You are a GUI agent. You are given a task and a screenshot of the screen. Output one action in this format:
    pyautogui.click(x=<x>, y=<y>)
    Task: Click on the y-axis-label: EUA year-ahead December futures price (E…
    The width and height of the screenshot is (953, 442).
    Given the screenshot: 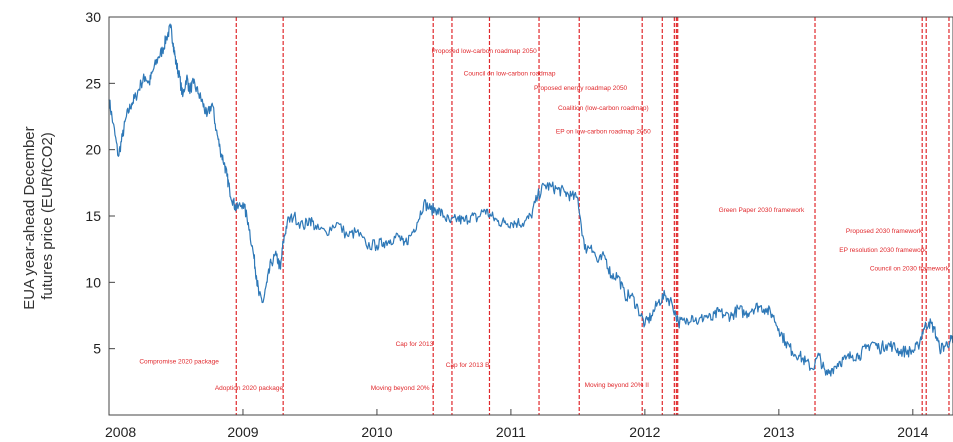 What is the action you would take?
    pyautogui.click(x=38, y=216)
    